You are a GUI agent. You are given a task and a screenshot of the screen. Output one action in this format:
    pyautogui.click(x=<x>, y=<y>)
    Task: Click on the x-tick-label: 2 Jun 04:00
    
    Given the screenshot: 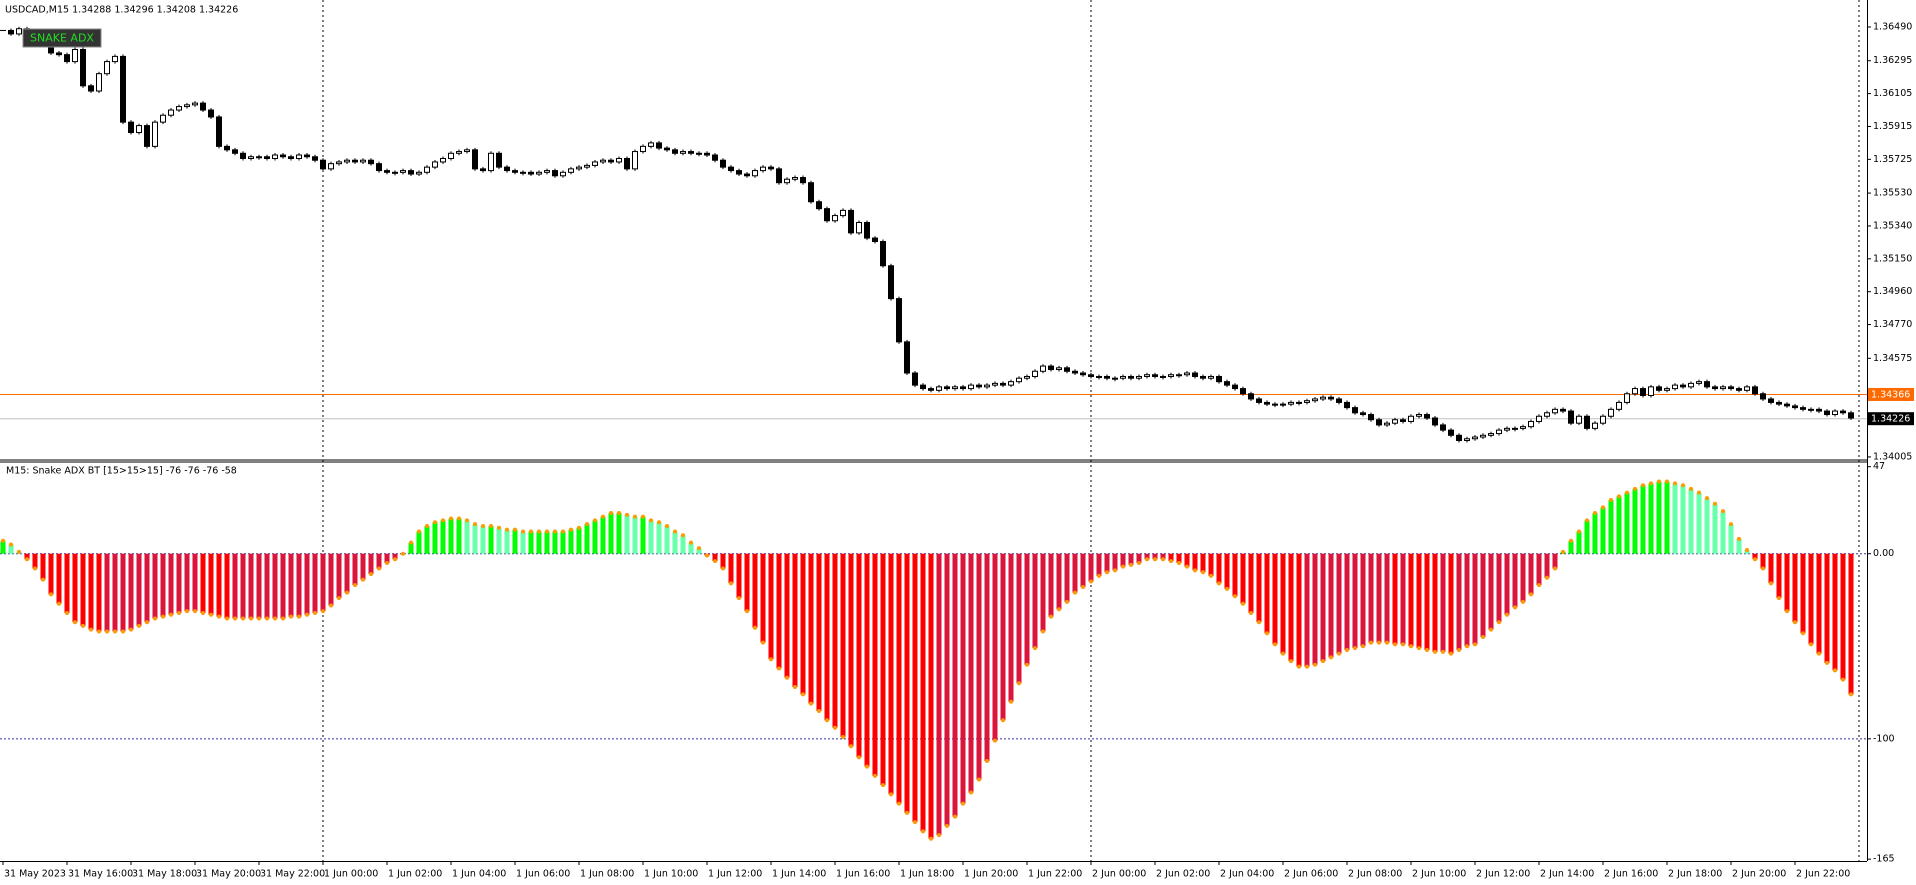 What is the action you would take?
    pyautogui.click(x=1247, y=874)
    